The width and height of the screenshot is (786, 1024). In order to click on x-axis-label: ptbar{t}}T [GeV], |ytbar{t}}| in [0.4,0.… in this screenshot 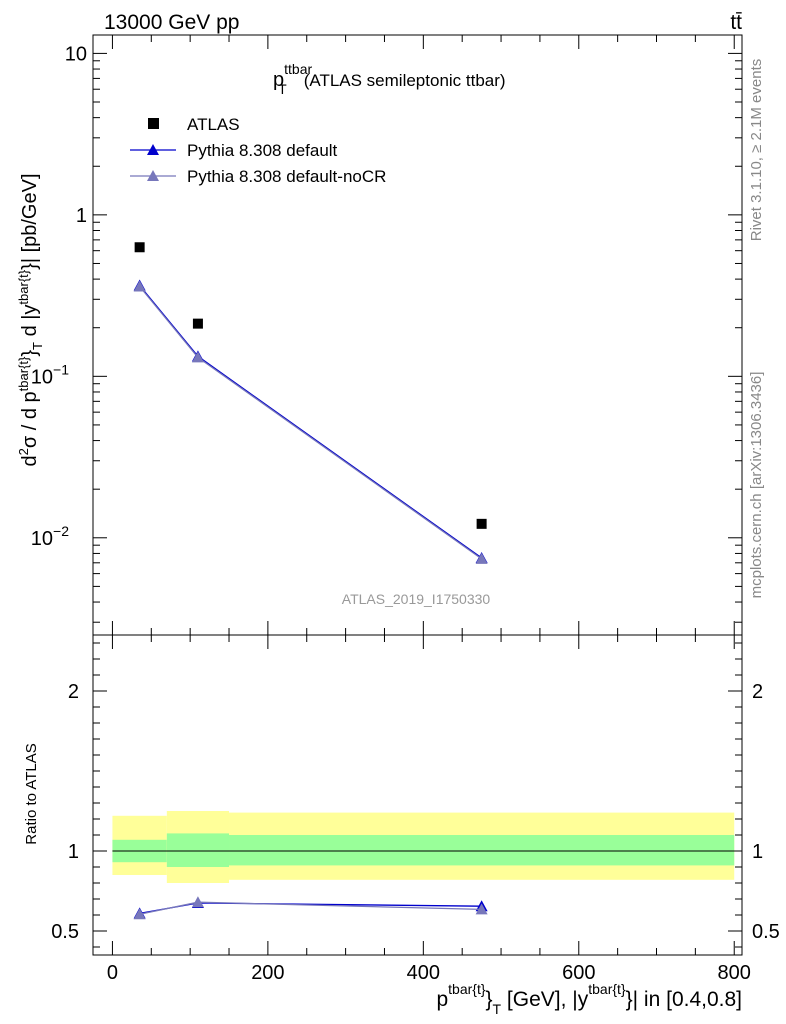, I will do `click(589, 999)`.